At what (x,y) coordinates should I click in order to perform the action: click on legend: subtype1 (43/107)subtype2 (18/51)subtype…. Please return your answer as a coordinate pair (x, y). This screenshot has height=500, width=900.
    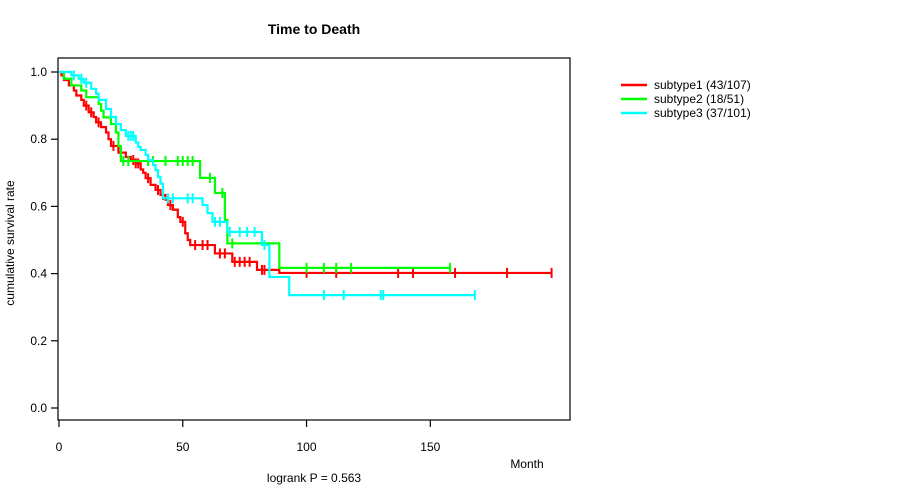
    Looking at the image, I should click on (686, 99).